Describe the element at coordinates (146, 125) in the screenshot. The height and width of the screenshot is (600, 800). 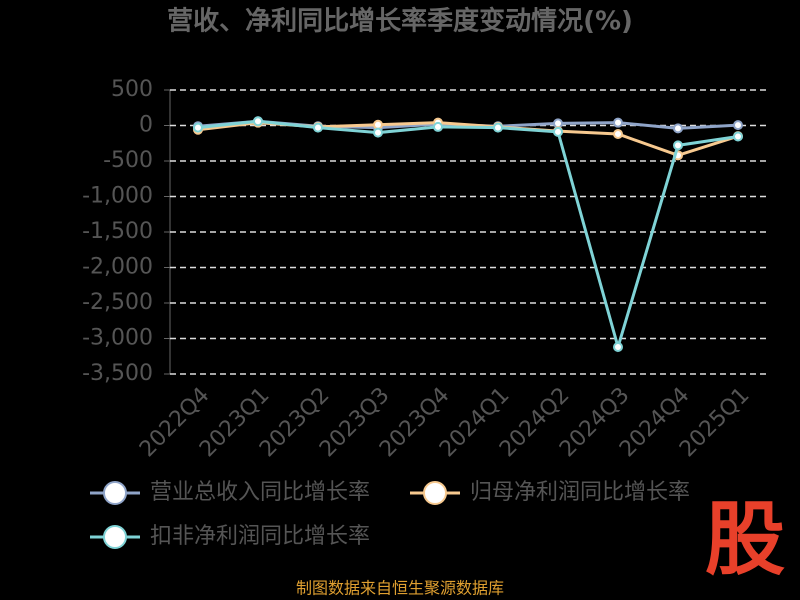
I see `y-tick-label: 0` at that location.